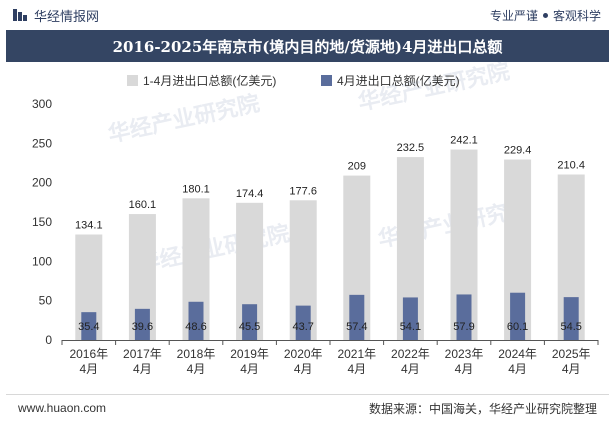 This screenshot has width=615, height=427. What do you see at coordinates (250, 194) in the screenshot?
I see `data-label-total: 174.4` at bounding box center [250, 194].